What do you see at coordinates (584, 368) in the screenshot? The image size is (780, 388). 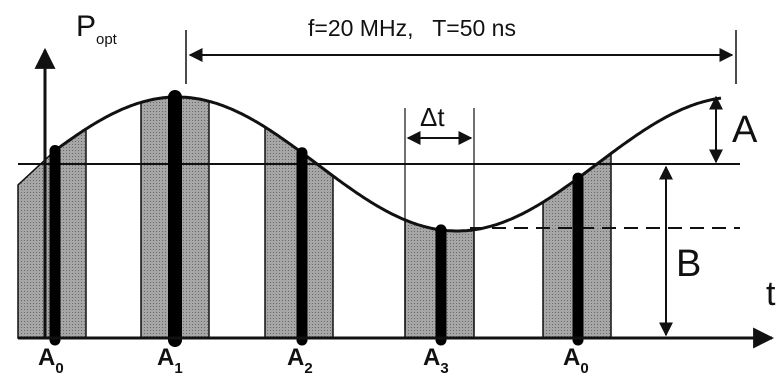 I see `sample-label-subscript-4: 0` at bounding box center [584, 368].